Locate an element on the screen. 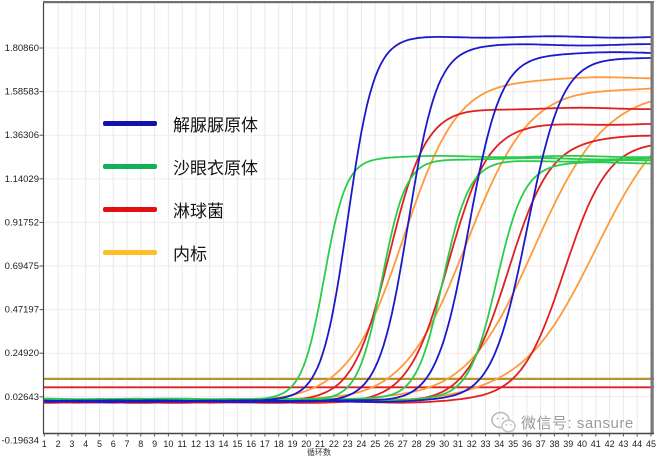 This screenshot has height=459, width=658. x-tick-label: 34 is located at coordinates (499, 444).